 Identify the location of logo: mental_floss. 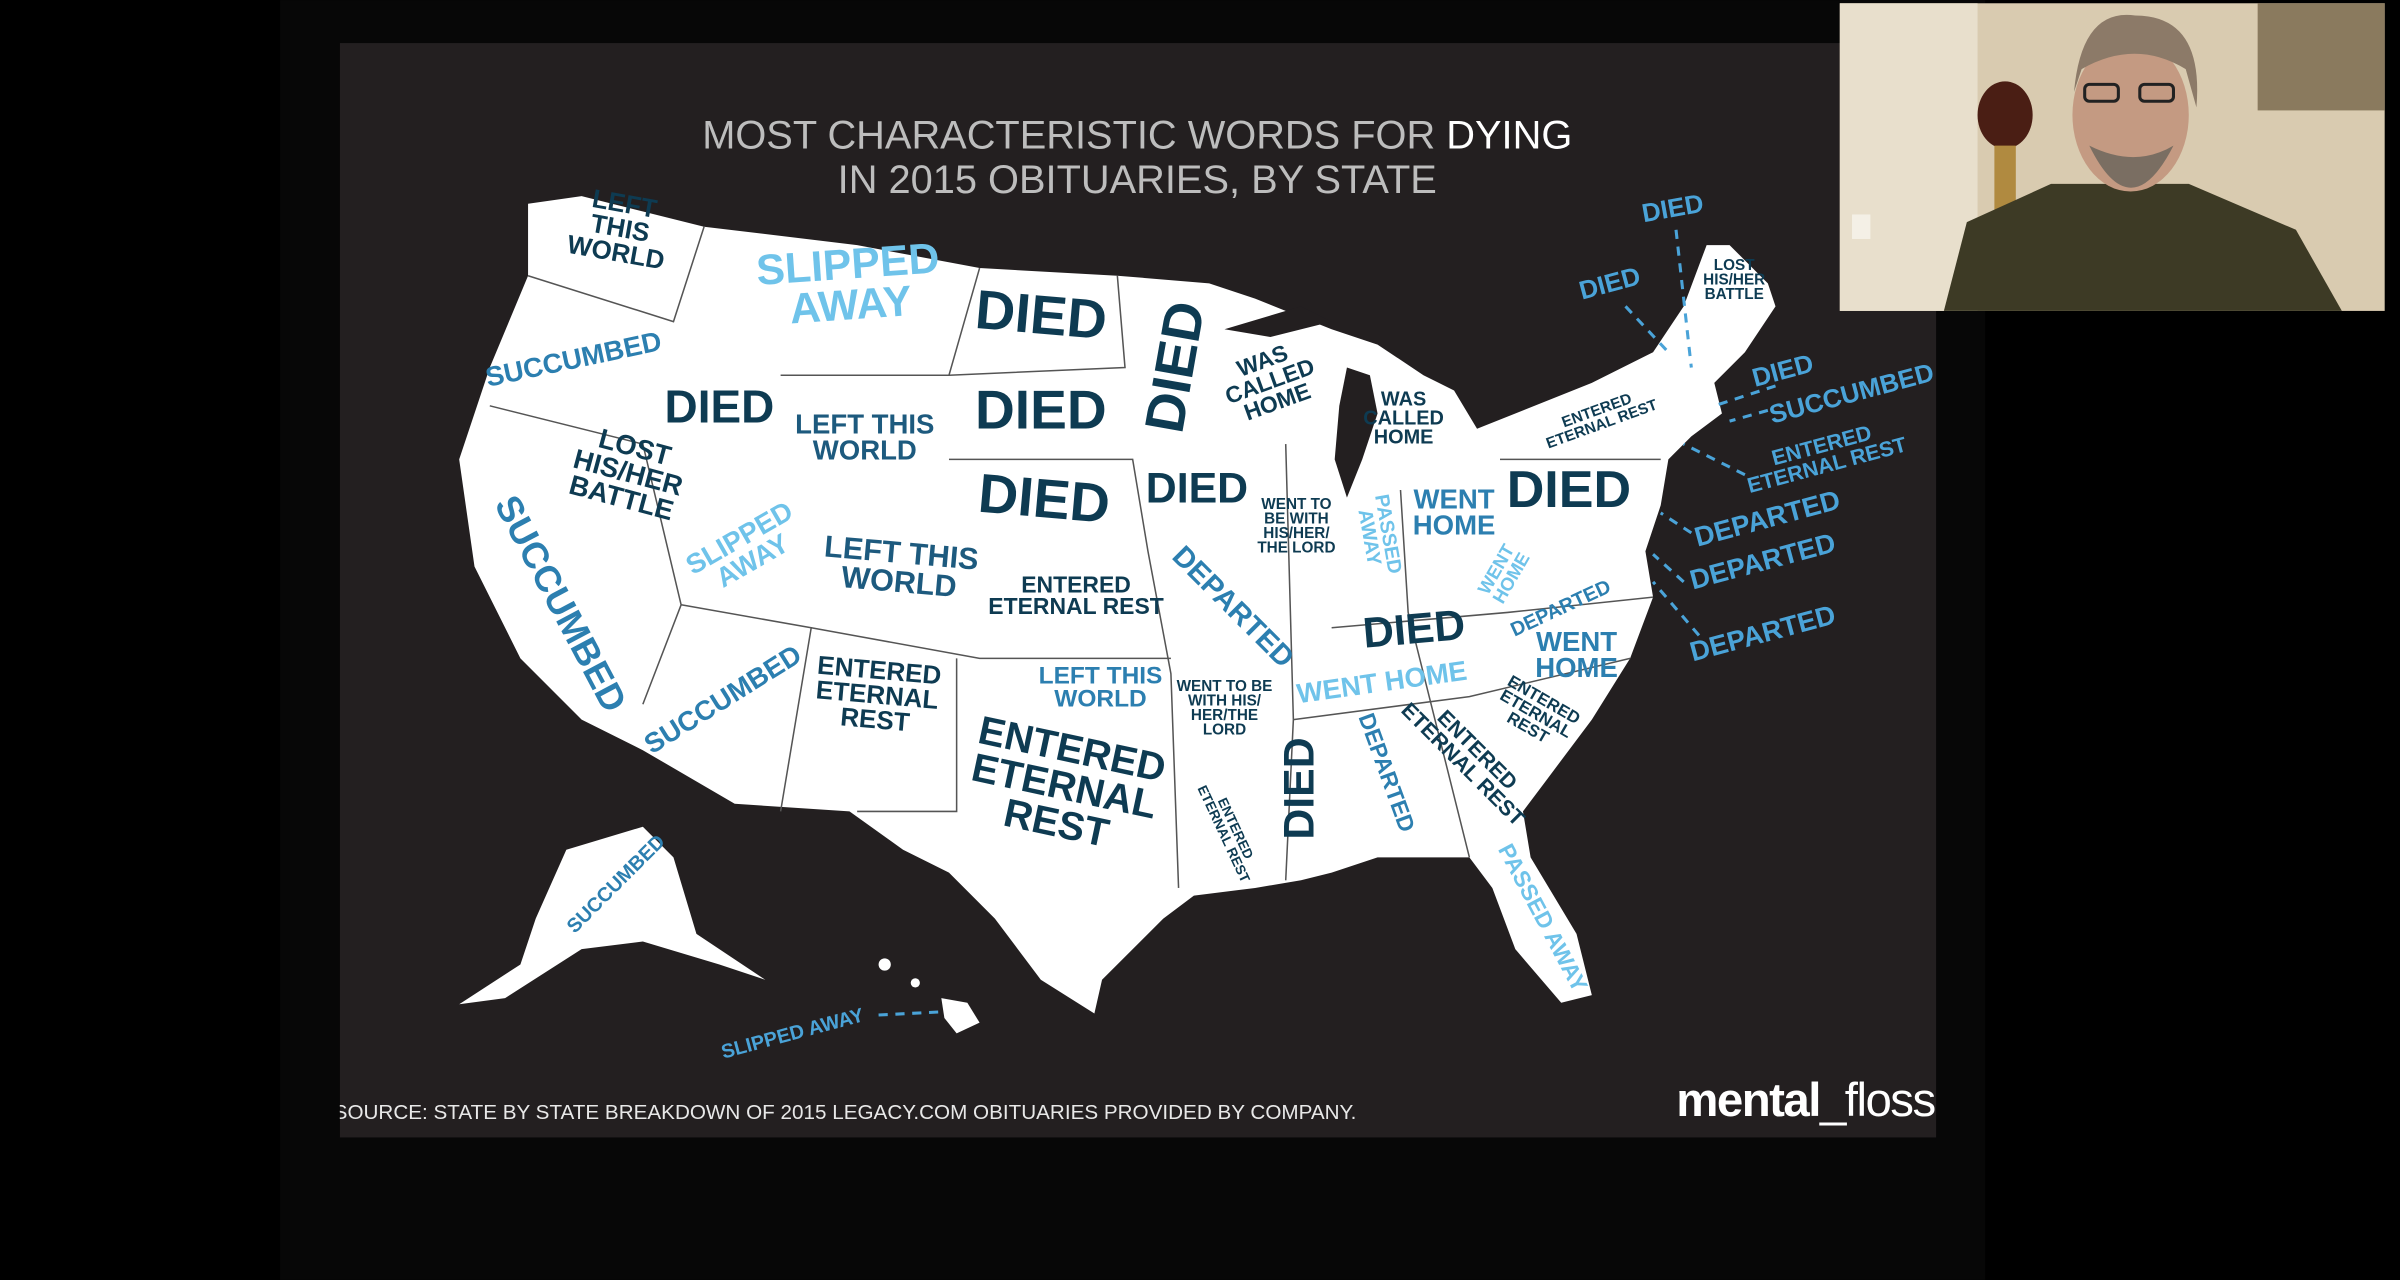
(1805, 1100).